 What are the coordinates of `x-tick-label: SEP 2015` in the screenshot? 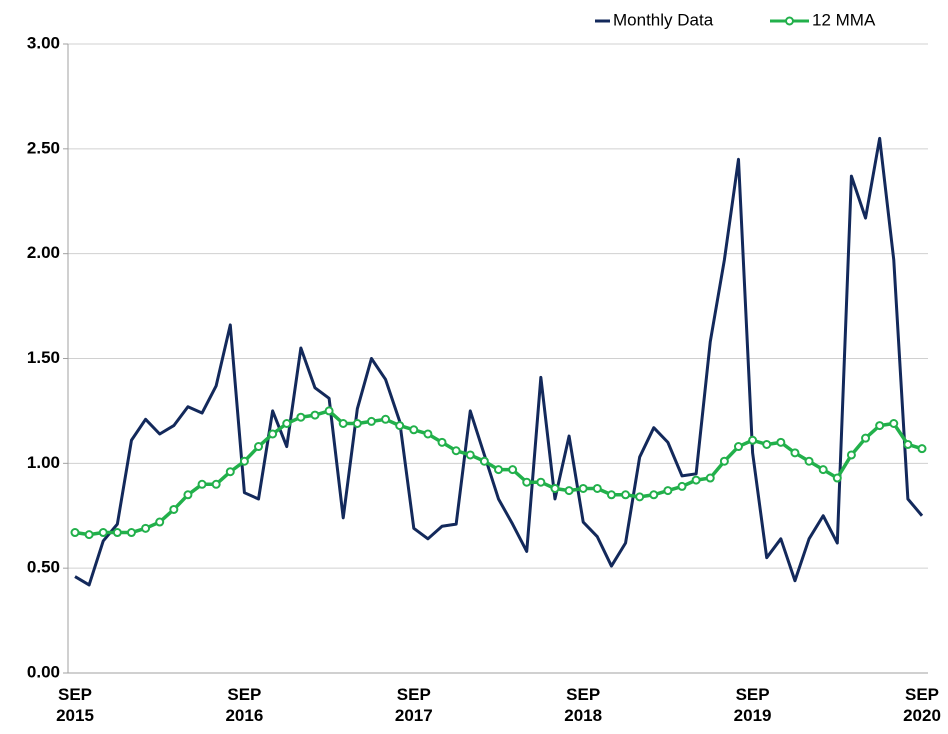 It's located at (75, 705).